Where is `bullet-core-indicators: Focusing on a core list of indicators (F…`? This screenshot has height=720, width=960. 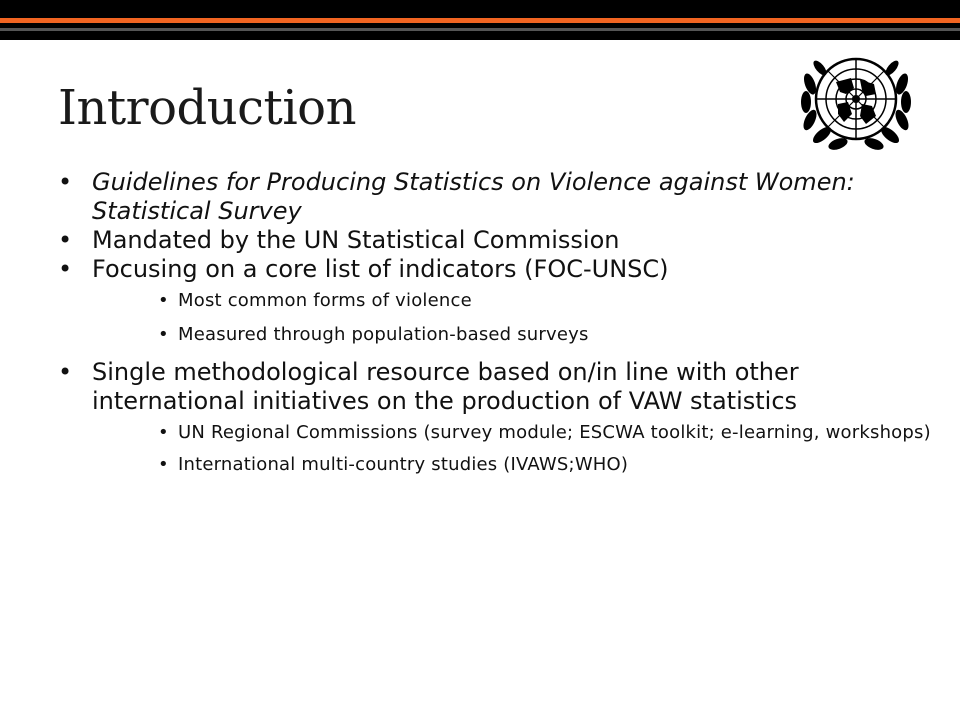
bullet-core-indicators: Focusing on a core list of indicators (F… is located at coordinates (498, 300).